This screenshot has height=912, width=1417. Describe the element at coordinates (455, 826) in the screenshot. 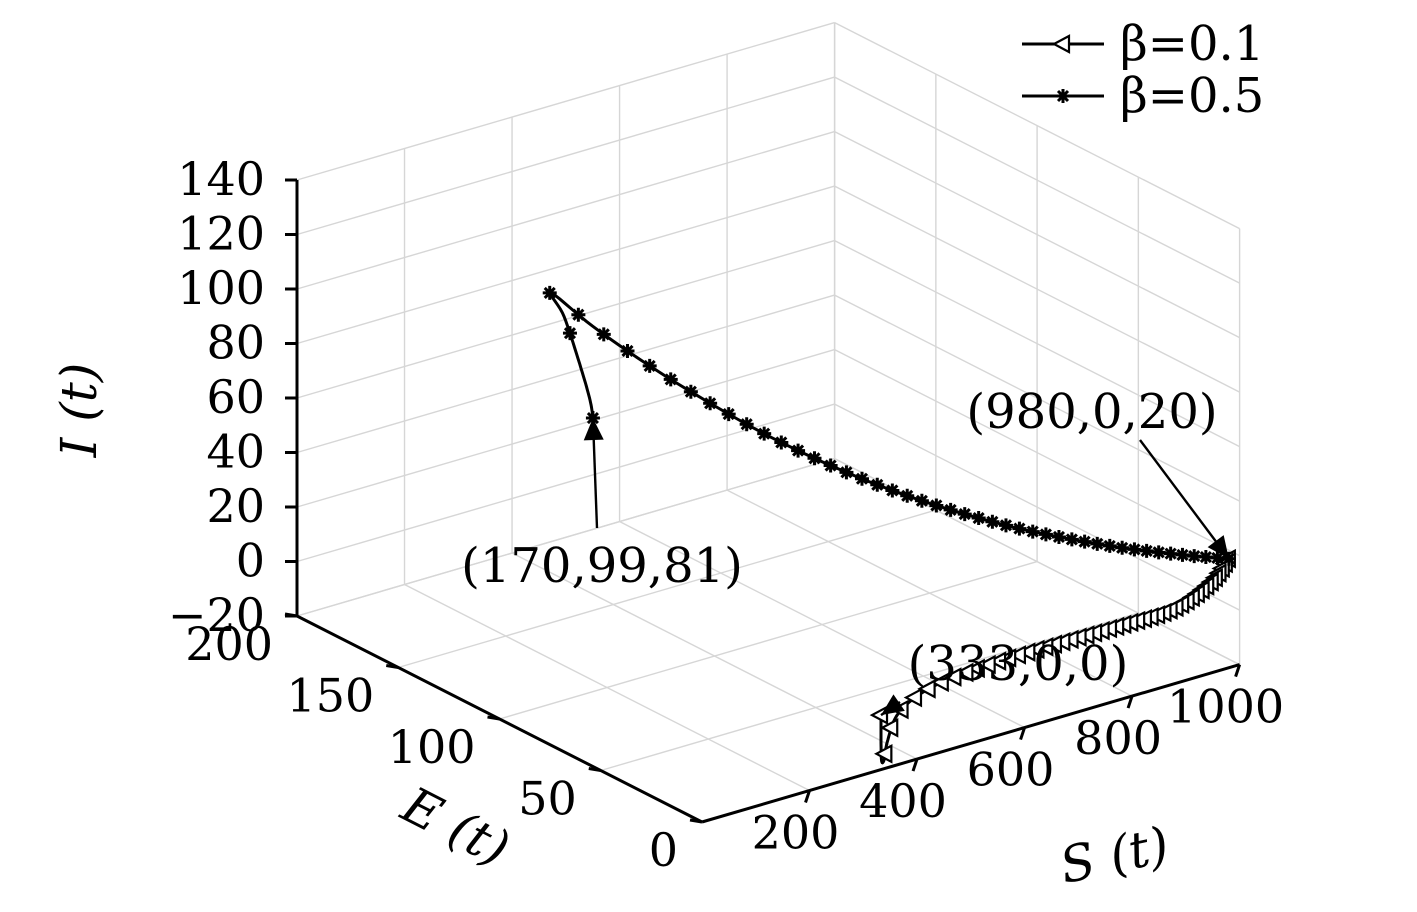

I see `y-axis-label: E (t)` at that location.